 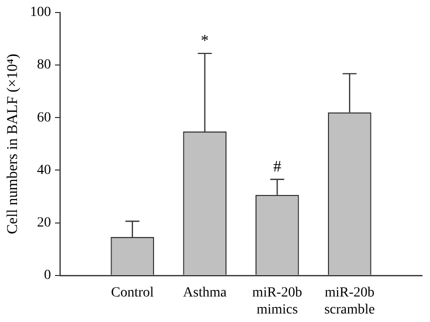 I want to click on y-tick-label: 20, so click(x=44, y=222).